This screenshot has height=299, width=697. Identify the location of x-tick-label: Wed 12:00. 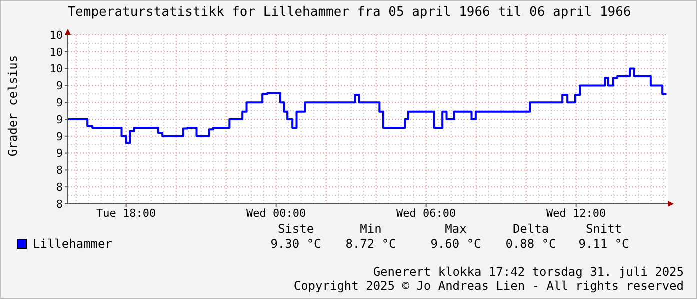
(576, 213).